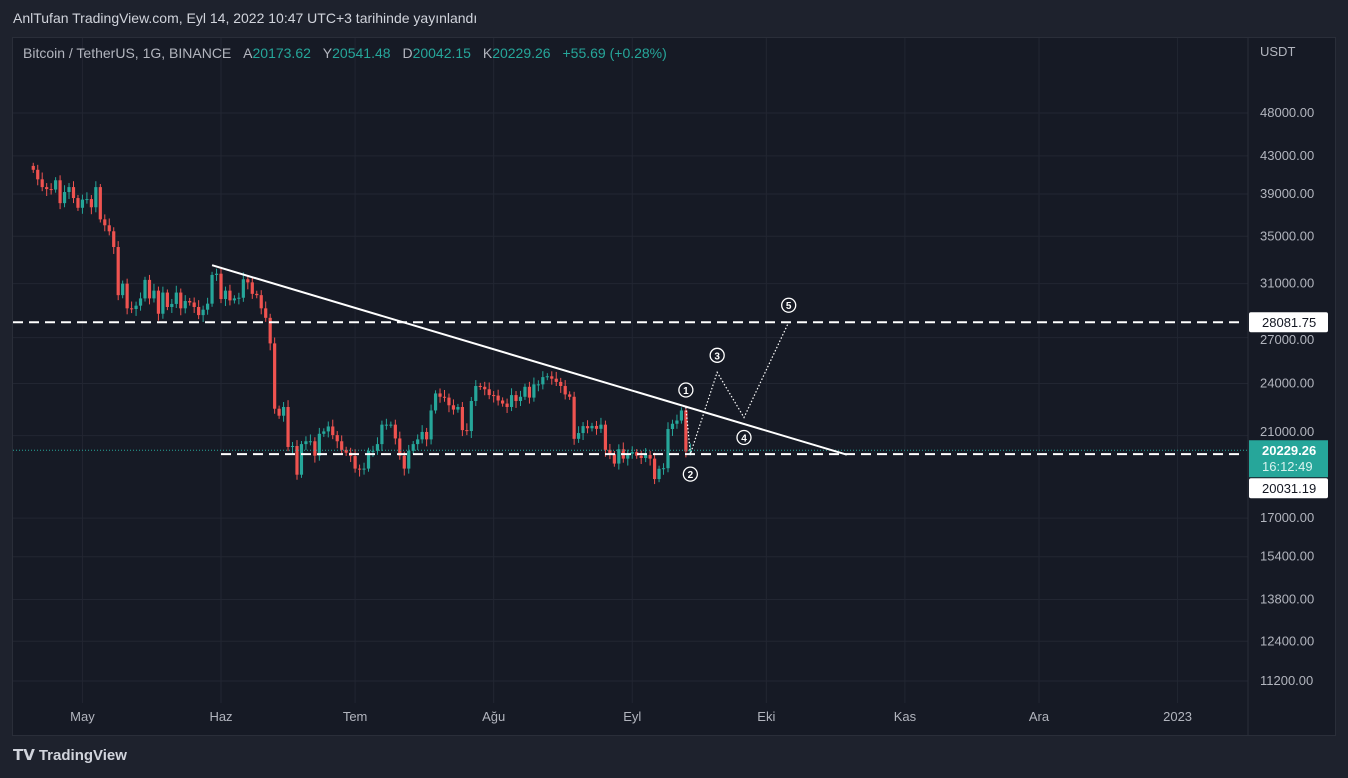 The height and width of the screenshot is (778, 1348). What do you see at coordinates (407, 53) in the screenshot?
I see `low-label: D` at bounding box center [407, 53].